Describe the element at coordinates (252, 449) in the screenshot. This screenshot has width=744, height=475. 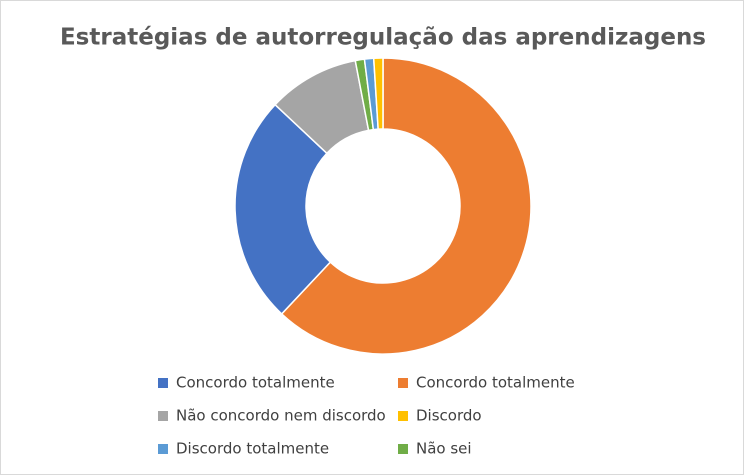
I see `legend-label: Discordo totalmente` at that location.